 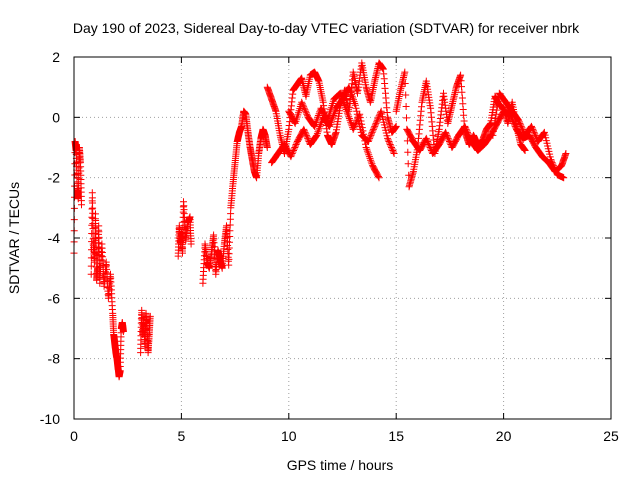 I want to click on x-tick-label: 25, so click(x=611, y=436).